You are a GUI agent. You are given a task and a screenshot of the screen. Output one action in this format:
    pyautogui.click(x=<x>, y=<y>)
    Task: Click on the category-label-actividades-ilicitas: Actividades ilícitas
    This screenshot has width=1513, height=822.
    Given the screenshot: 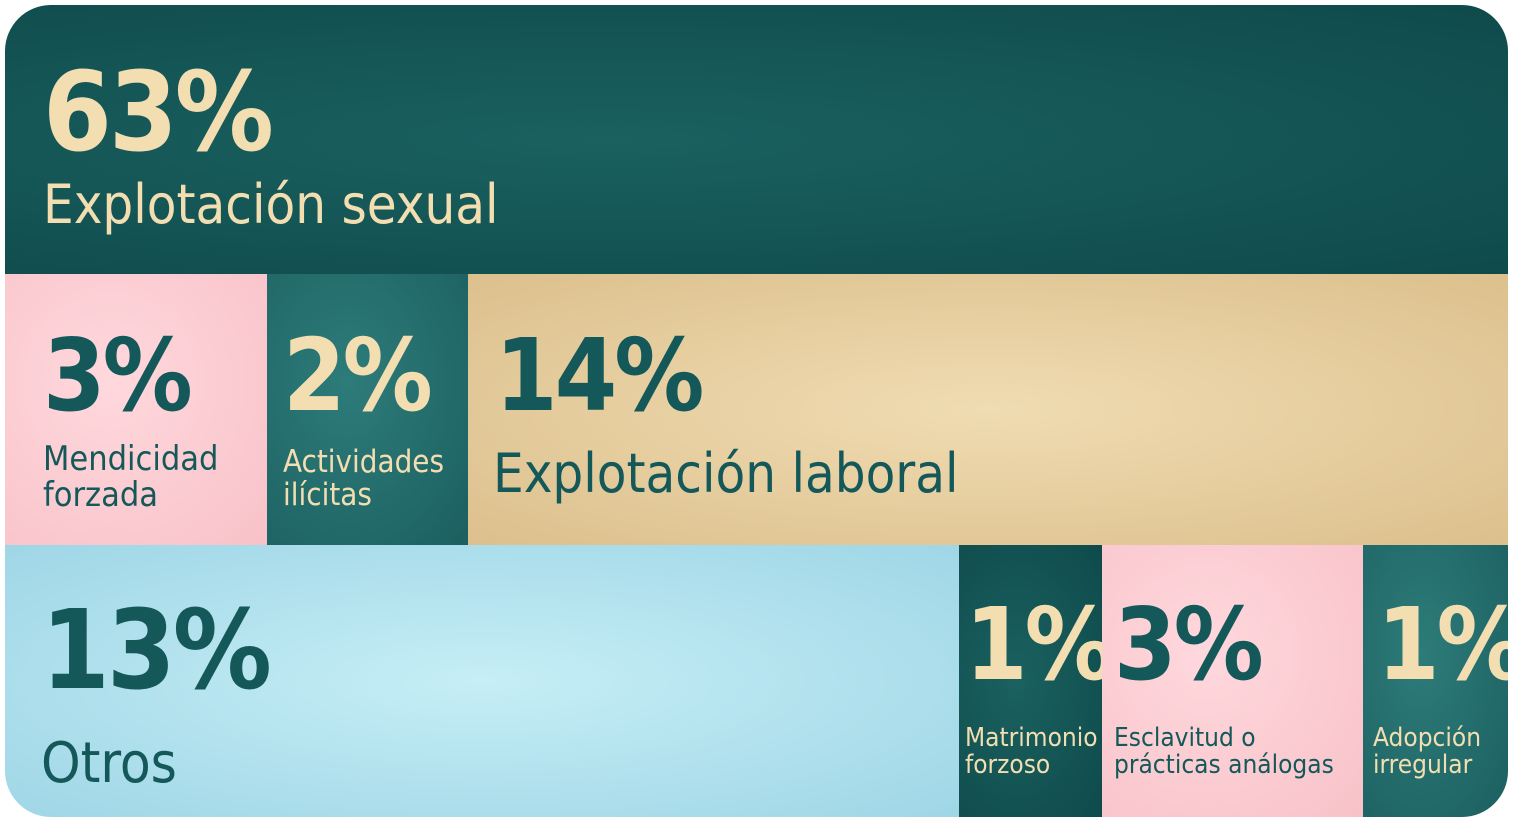 What is the action you would take?
    pyautogui.click(x=363, y=478)
    